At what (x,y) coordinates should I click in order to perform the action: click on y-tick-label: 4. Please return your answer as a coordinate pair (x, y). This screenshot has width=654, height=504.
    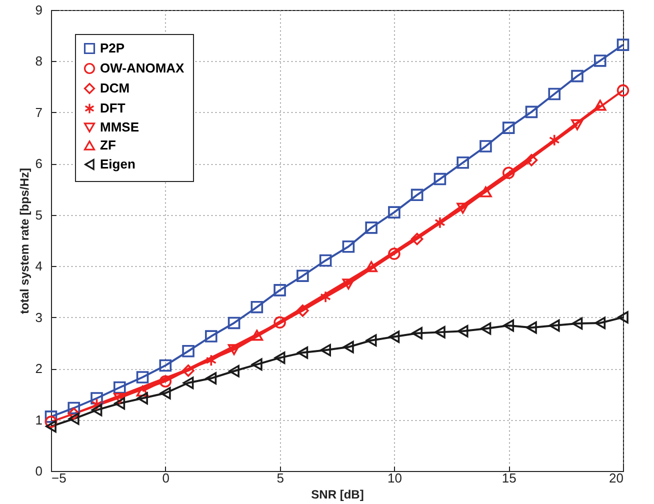
    Looking at the image, I should click on (38, 266).